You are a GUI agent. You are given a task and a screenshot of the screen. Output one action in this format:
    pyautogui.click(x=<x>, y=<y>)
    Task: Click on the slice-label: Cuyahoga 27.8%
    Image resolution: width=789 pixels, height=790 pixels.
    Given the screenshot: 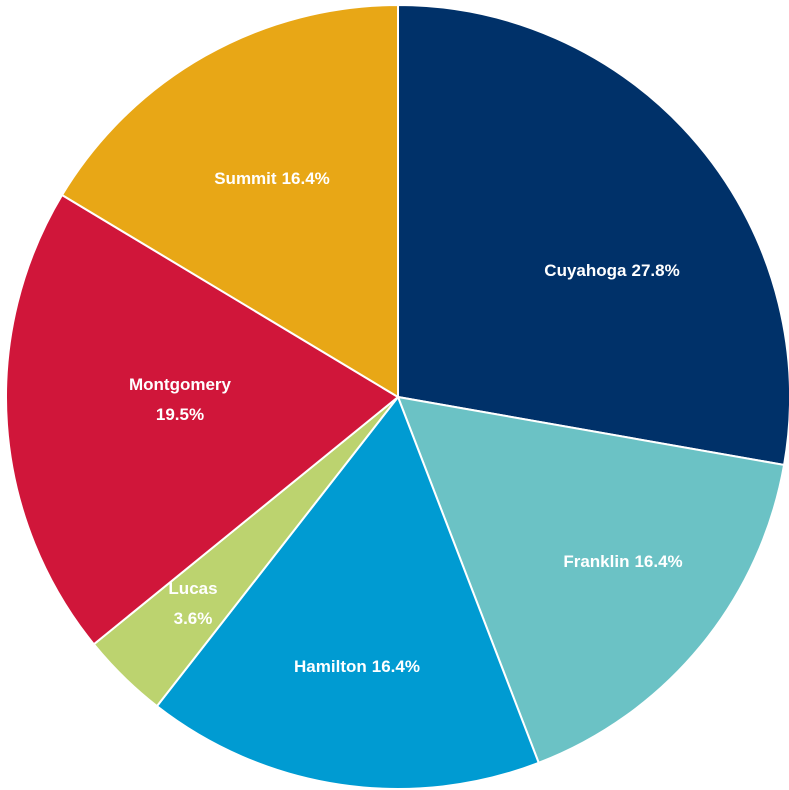 What is the action you would take?
    pyautogui.click(x=611, y=270)
    